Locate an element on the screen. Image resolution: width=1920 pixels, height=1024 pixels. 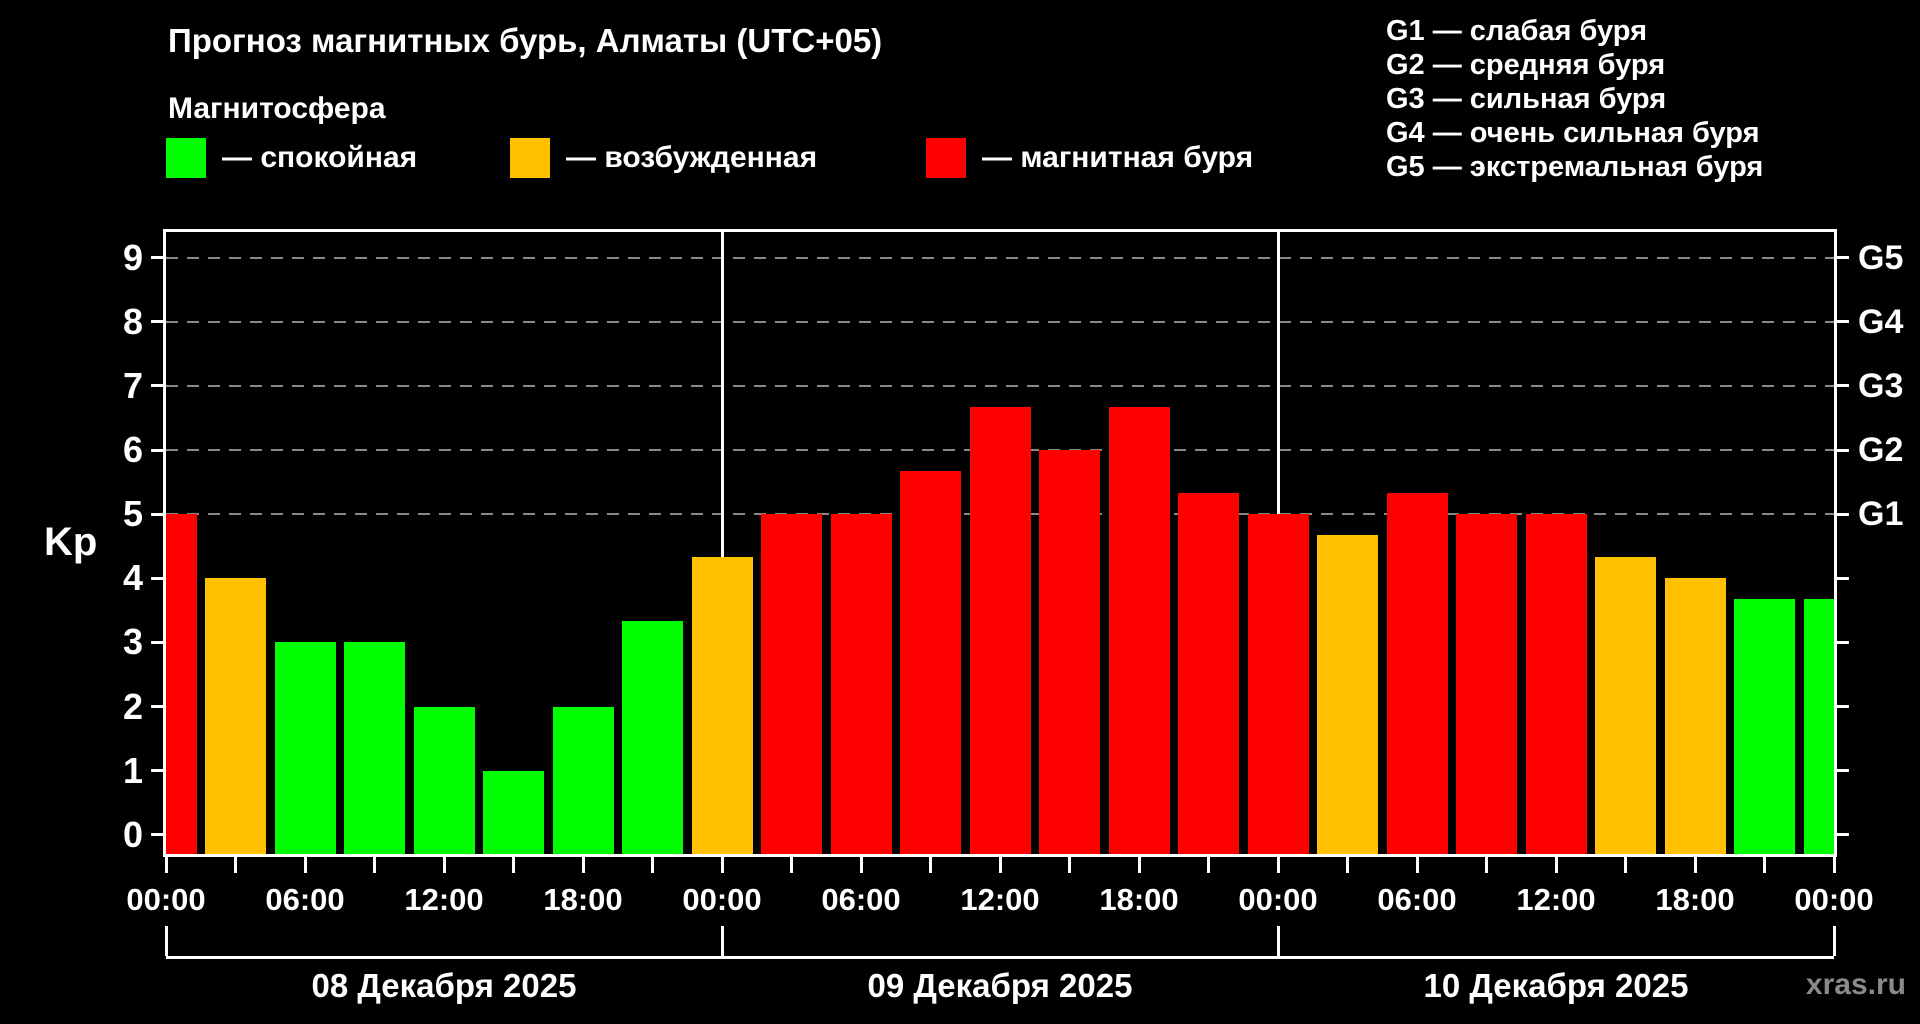
y-axis-label: Kp is located at coordinates (71, 542).